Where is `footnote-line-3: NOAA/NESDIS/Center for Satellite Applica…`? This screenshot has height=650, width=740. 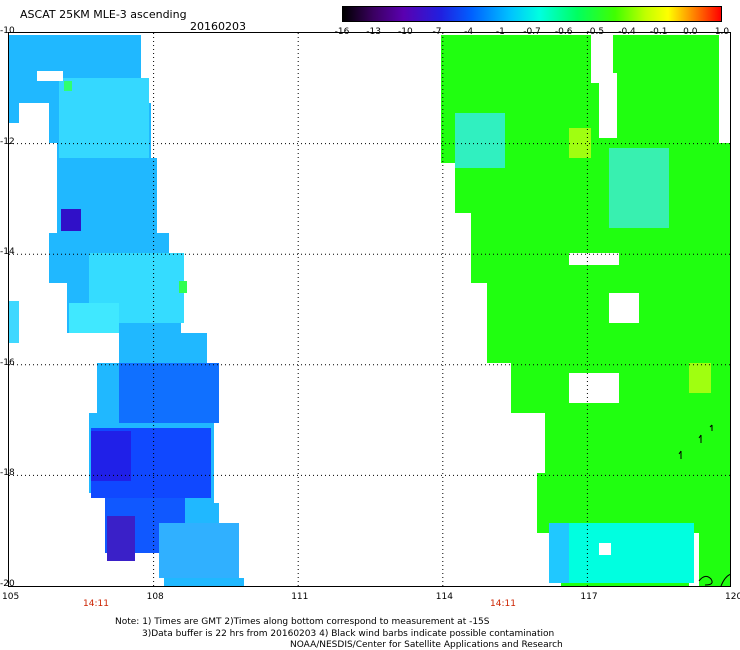
footnote-line-3: NOAA/NESDIS/Center for Satellite Applica… is located at coordinates (426, 645).